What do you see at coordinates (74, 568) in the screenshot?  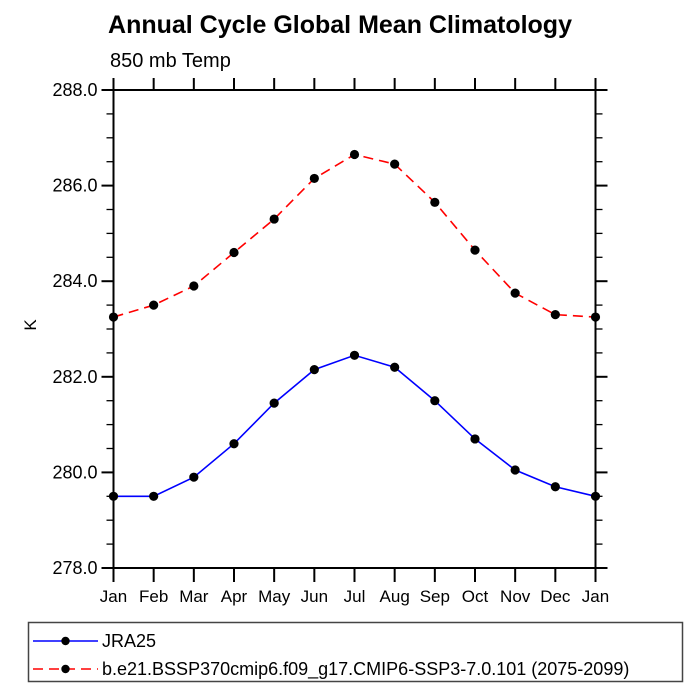 I see `y-tick-label: 278.0` at bounding box center [74, 568].